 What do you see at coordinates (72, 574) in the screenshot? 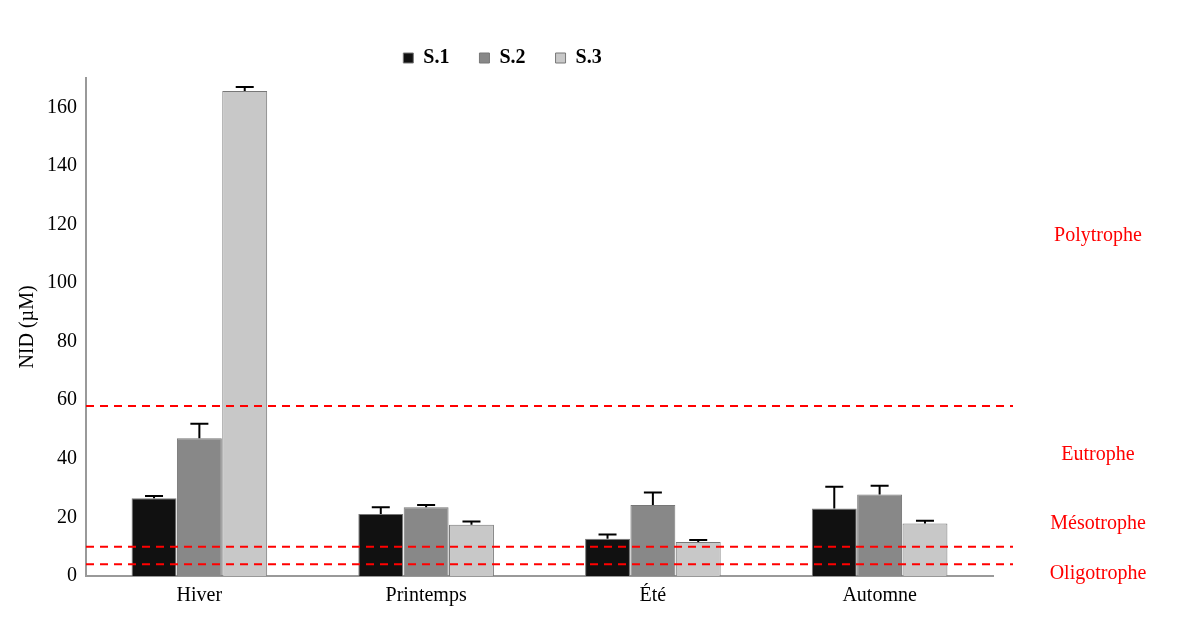
I see `y-tick-label: 0` at bounding box center [72, 574].